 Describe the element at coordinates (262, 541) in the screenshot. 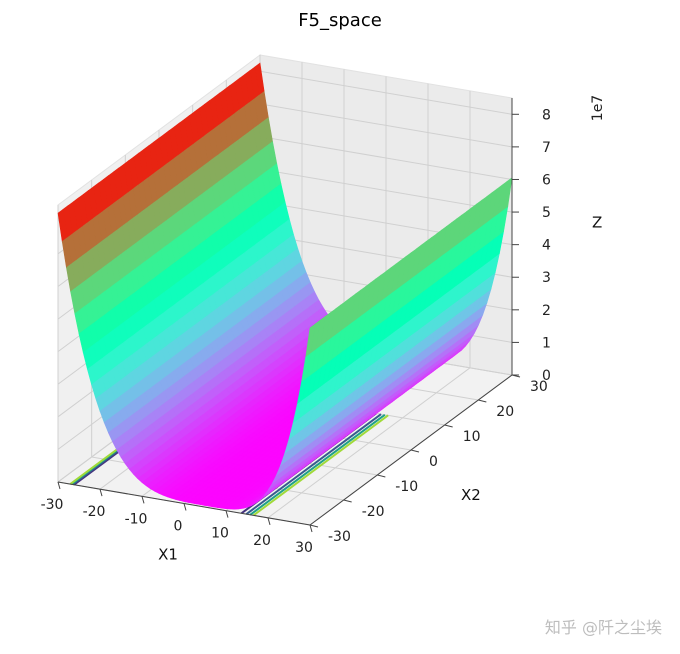

I see `x1-tick-label: 20` at that location.